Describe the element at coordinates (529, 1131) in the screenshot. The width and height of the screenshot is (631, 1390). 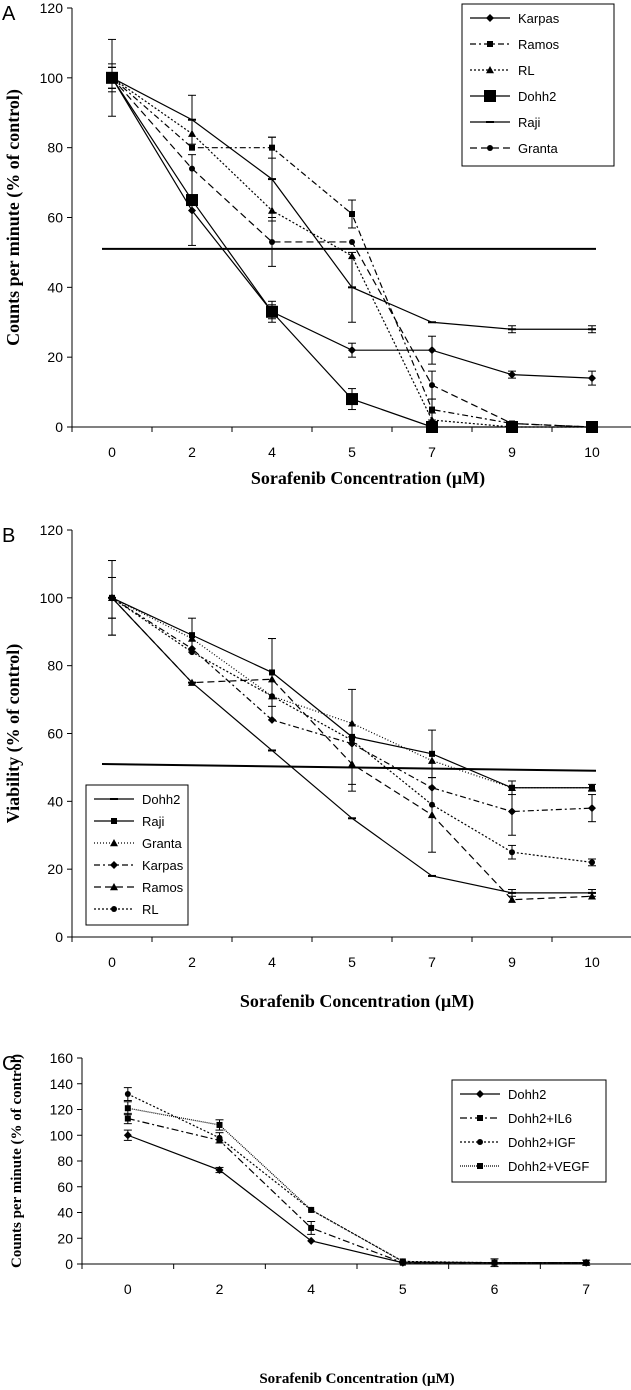
I see `legend: Dohh2 Dohh2+IL6 Dohh2+IGF Dohh2+VEGF` at that location.